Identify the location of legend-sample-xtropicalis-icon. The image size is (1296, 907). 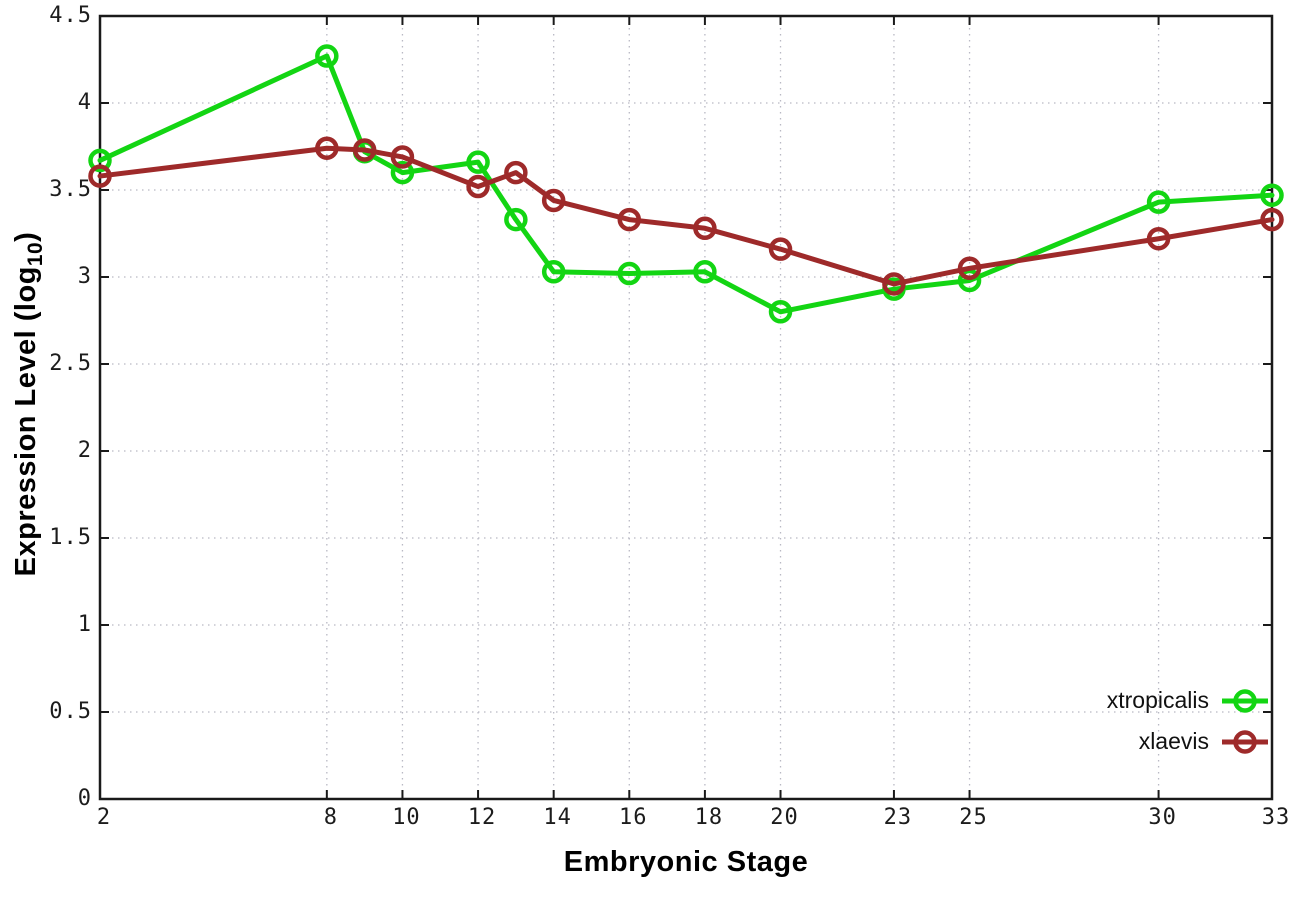
(1245, 700).